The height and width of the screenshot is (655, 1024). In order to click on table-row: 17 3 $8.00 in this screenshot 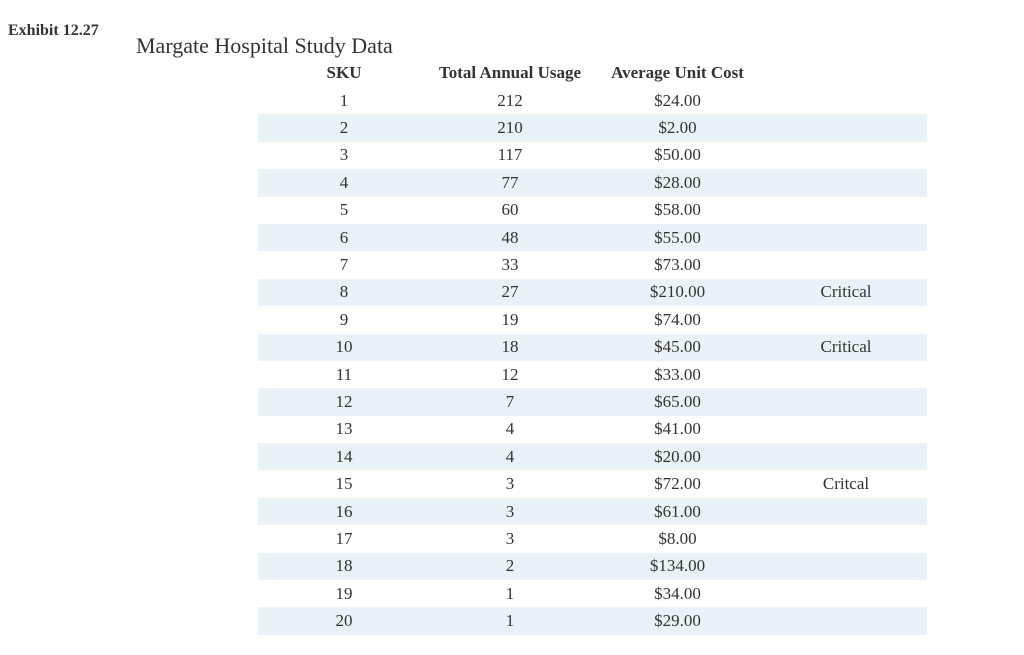, I will do `click(592, 538)`.